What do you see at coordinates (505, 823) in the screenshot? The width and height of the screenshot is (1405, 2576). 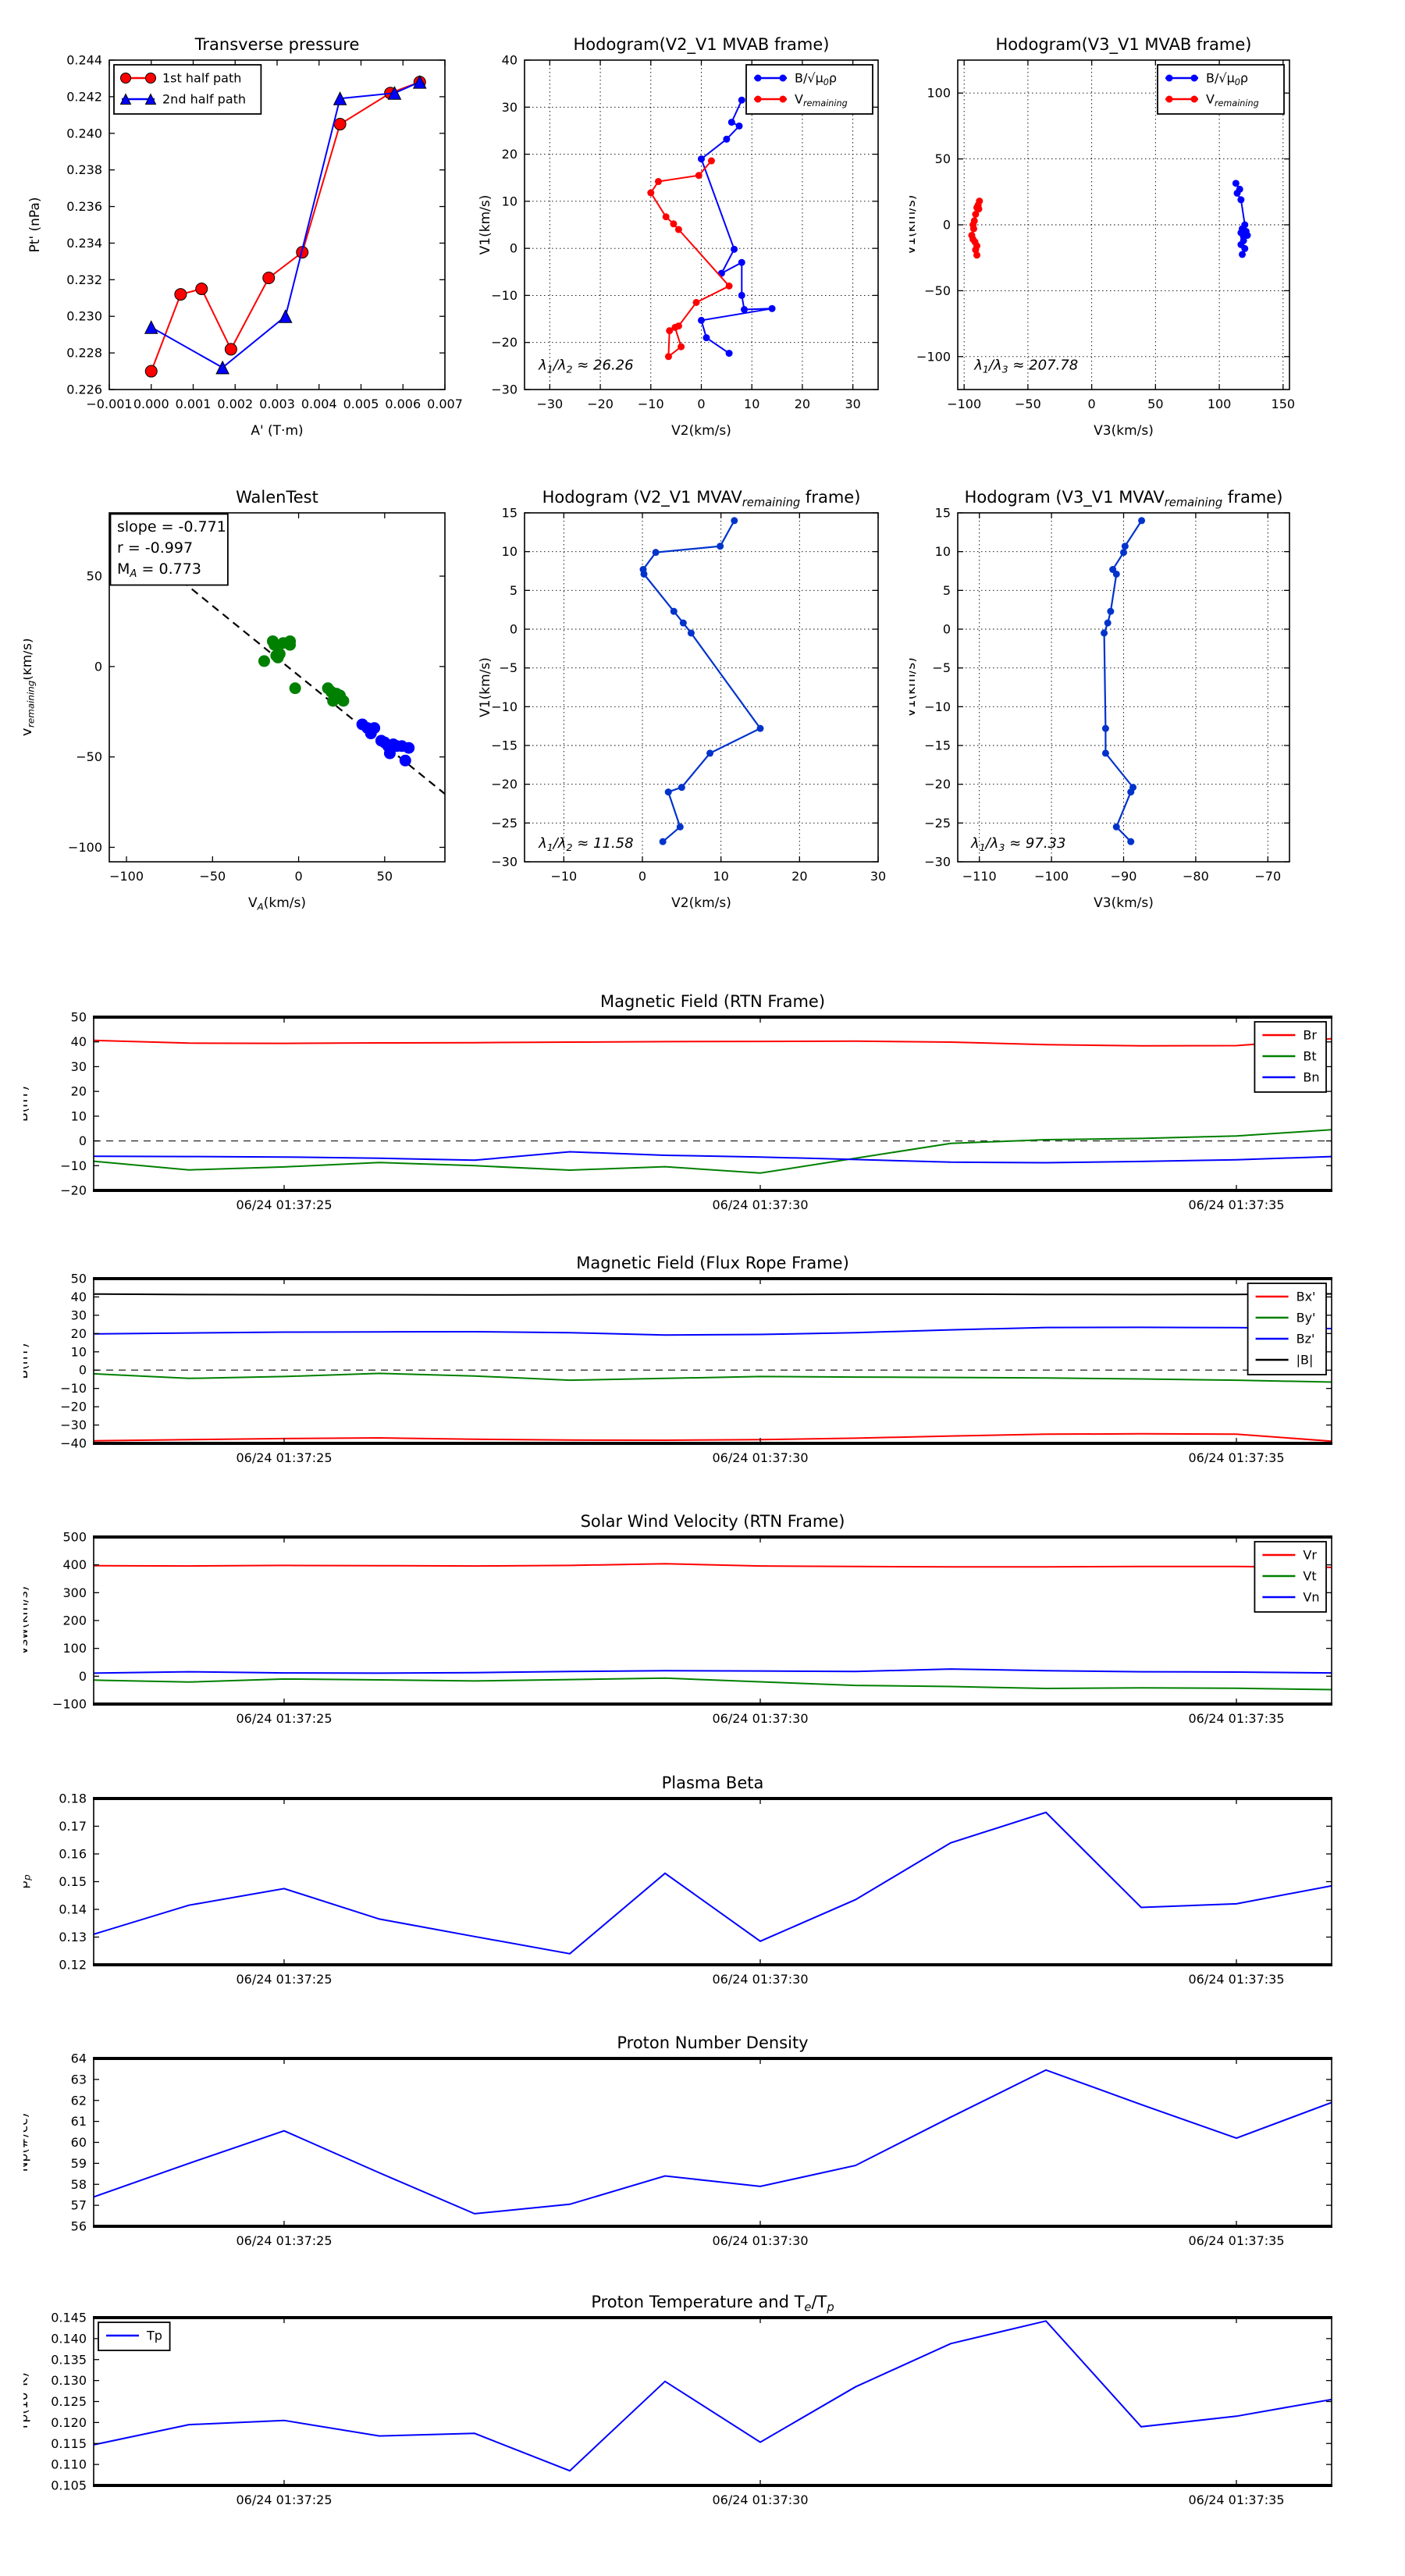 I see `y-tick-label: −25` at bounding box center [505, 823].